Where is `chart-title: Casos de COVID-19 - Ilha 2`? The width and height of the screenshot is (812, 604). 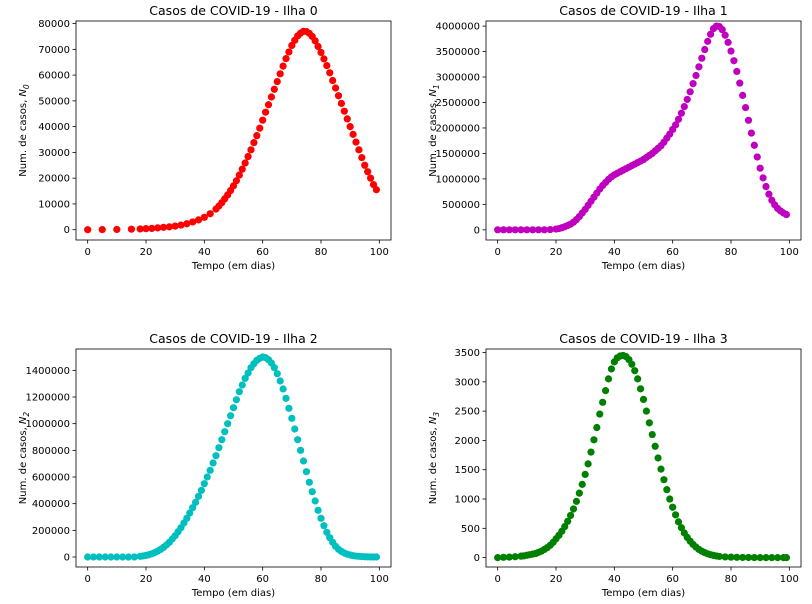 chart-title: Casos de COVID-19 - Ilha 2 is located at coordinates (233, 338).